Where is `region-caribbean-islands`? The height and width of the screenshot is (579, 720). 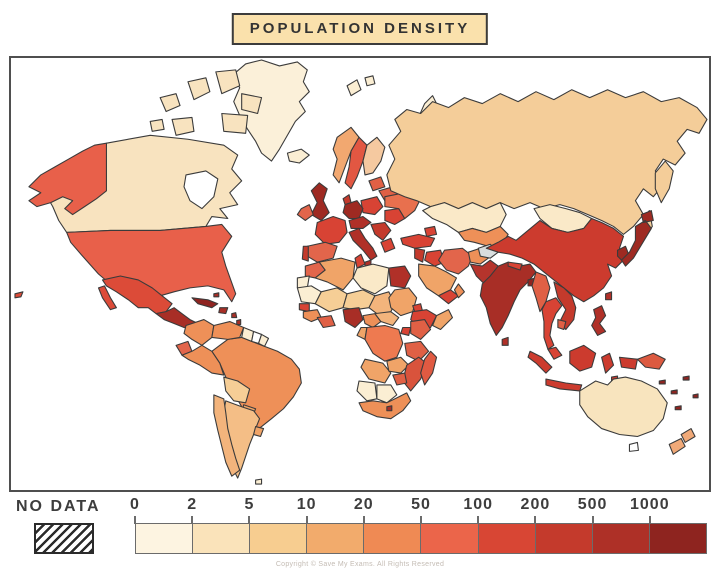 region-caribbean-islands is located at coordinates (227, 309).